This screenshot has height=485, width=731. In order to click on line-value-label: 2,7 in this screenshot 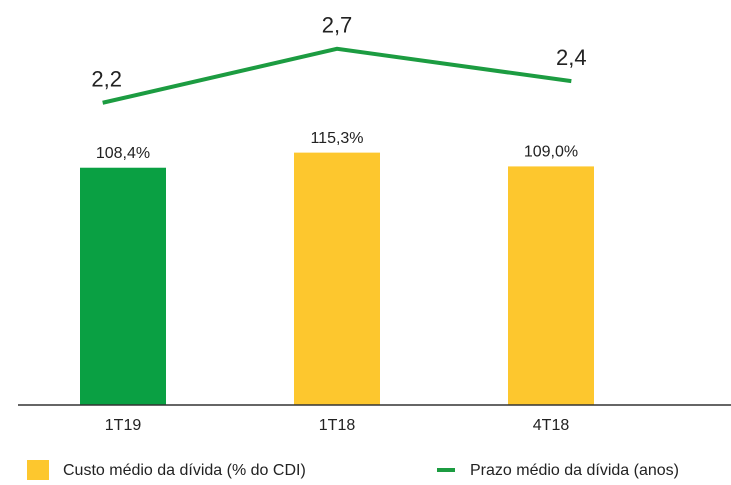, I will do `click(337, 25)`.